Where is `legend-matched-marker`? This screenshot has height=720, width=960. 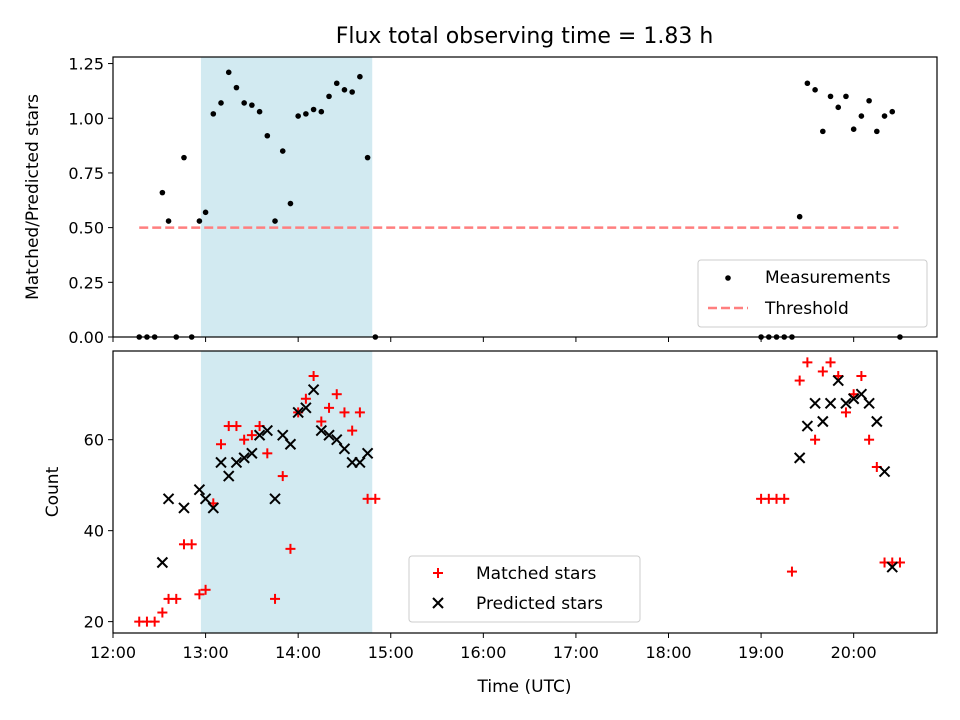
legend-matched-marker is located at coordinates (438, 573).